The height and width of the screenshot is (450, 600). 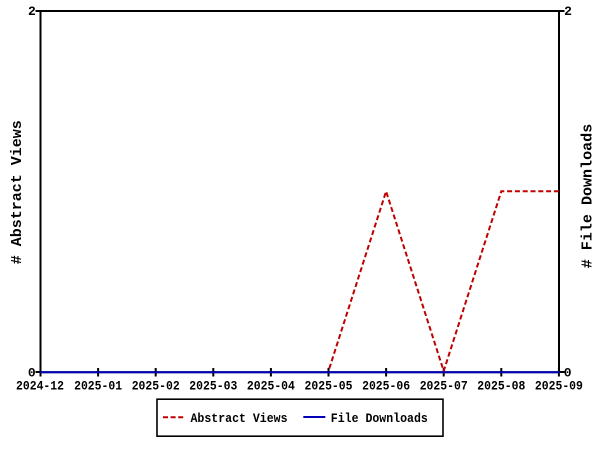 I want to click on svg-text: # Abstract Views, so click(x=17, y=192).